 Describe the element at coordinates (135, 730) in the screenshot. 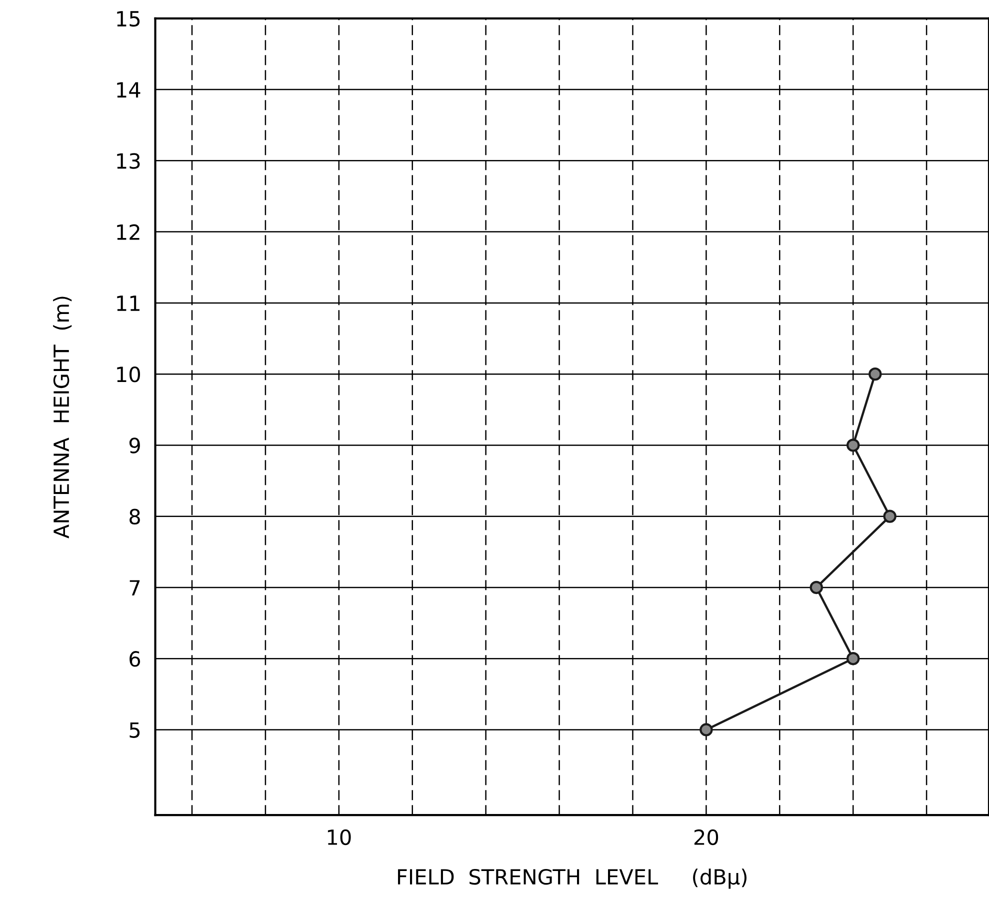

I see `y-tick-label: 5` at that location.